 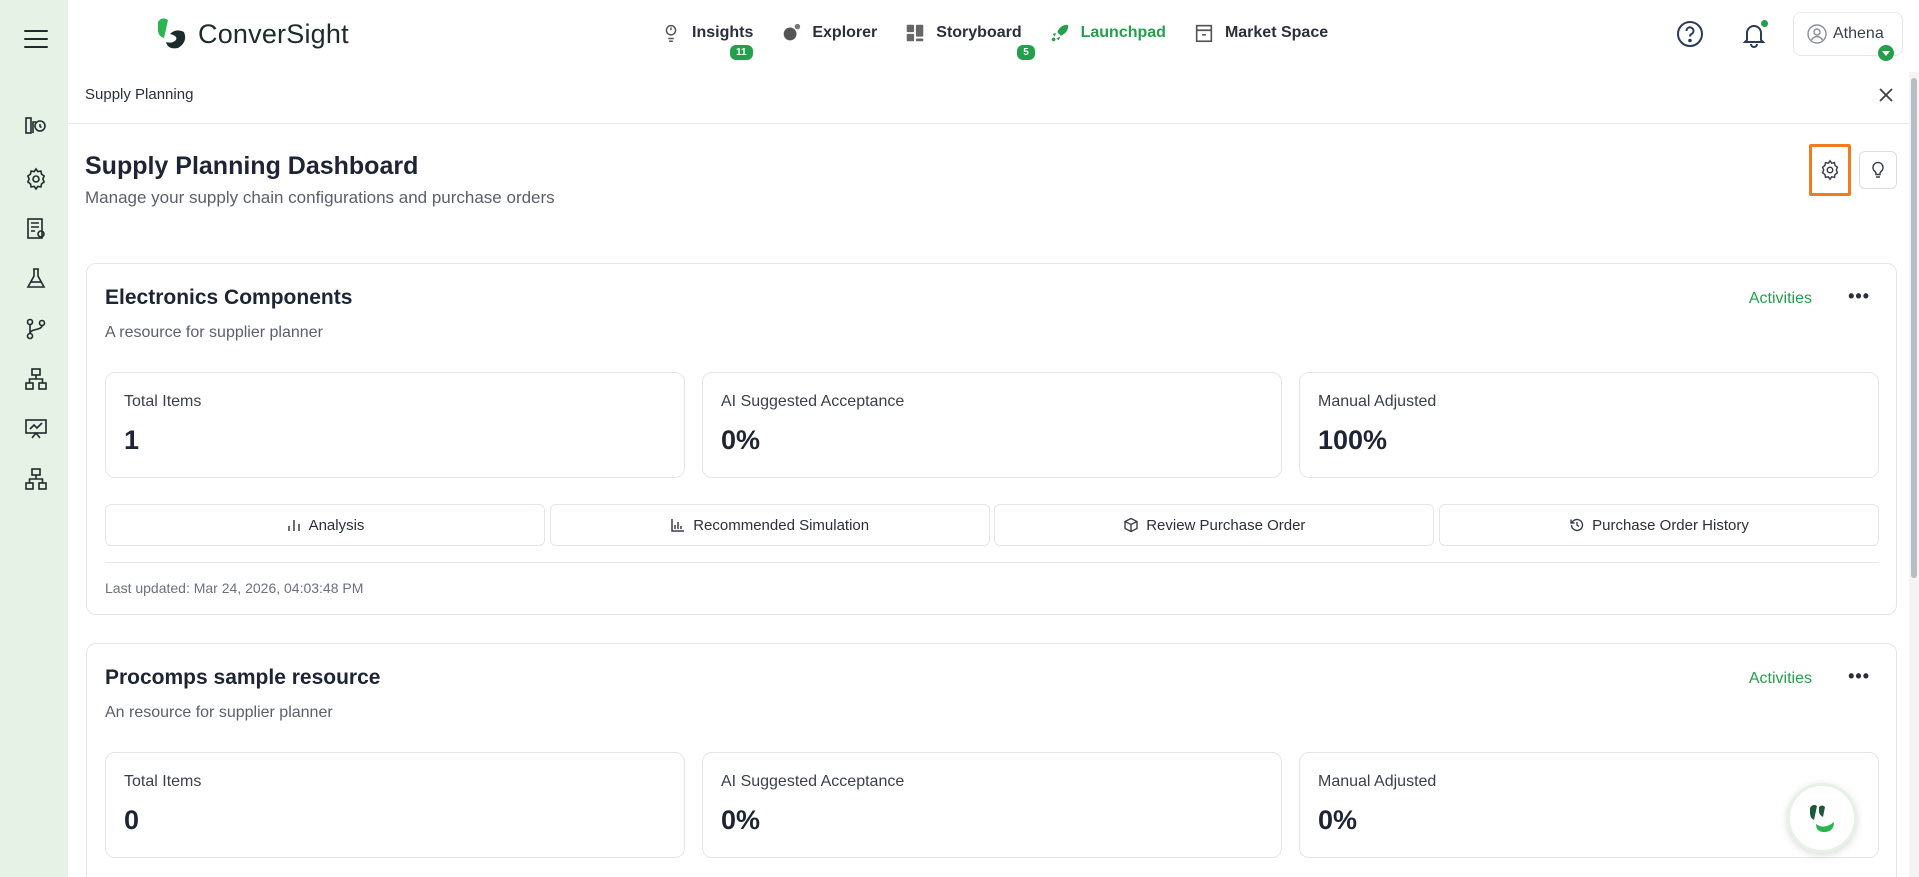 I want to click on card-subtitle: An resource for supplier planner, so click(x=219, y=712).